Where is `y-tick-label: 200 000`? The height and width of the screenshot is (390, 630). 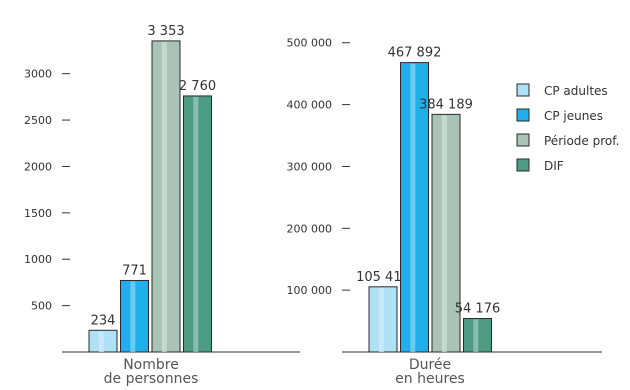 y-tick-label: 200 000 is located at coordinates (310, 228).